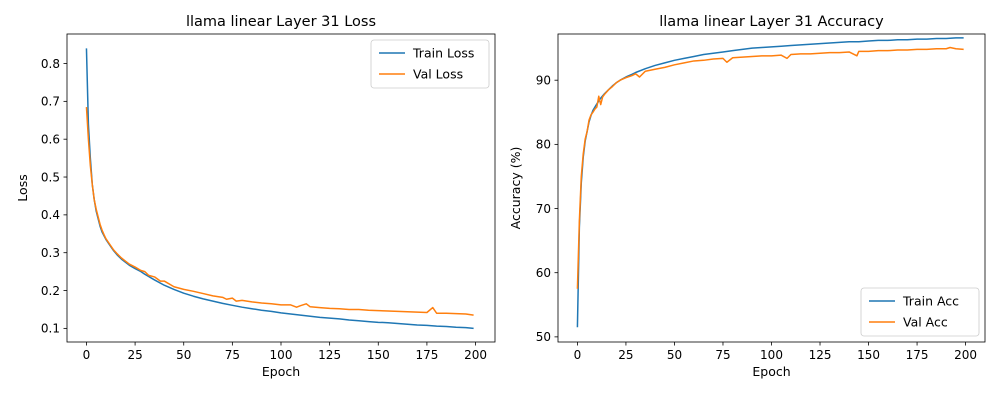 This screenshot has width=1000, height=400. What do you see at coordinates (50, 291) in the screenshot?
I see `y-tick-label: 0.2` at bounding box center [50, 291].